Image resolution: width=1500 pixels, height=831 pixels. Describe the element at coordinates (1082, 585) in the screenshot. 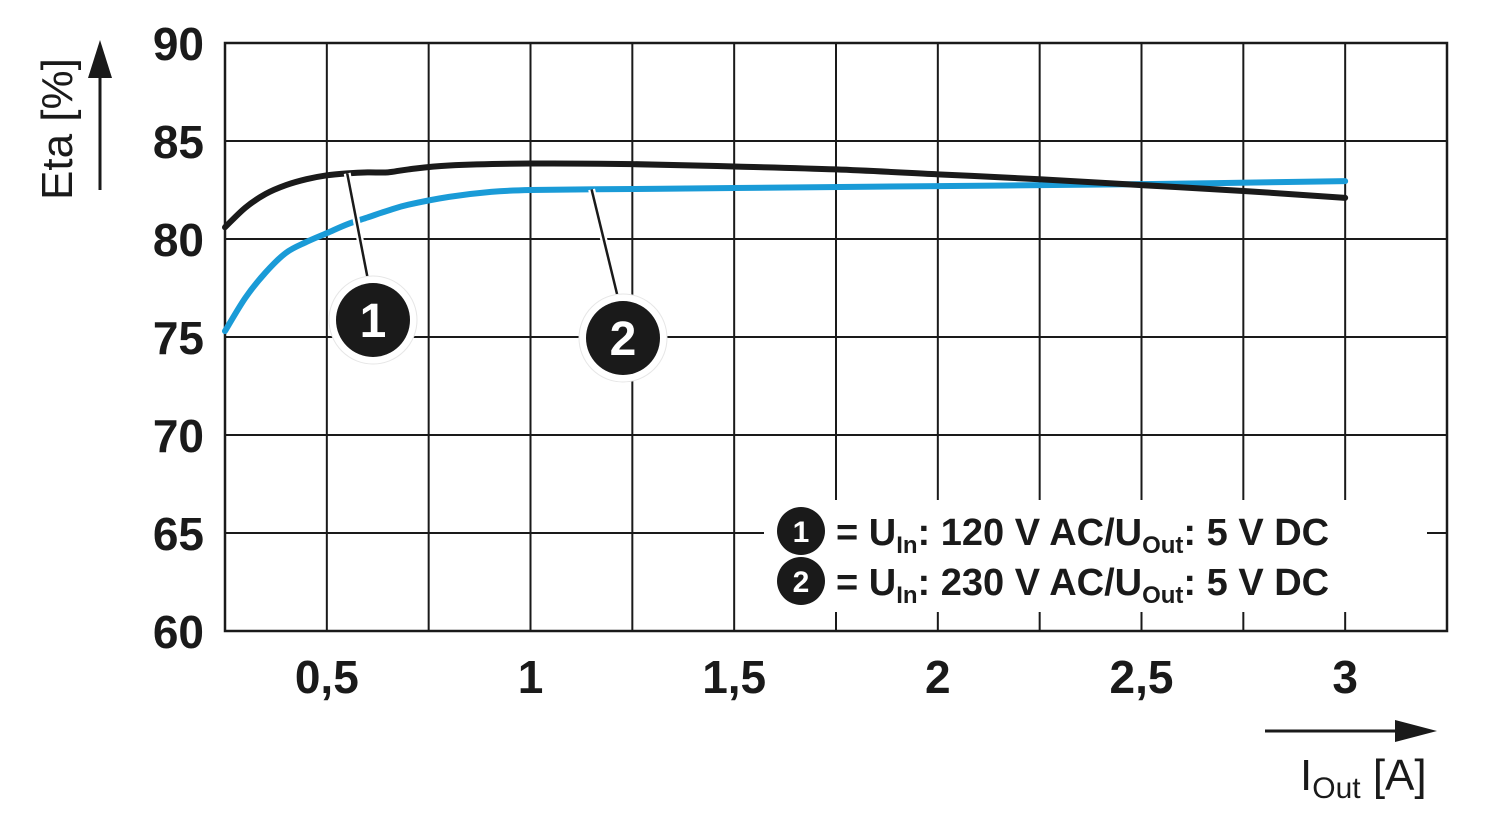

I see `legend-text-2: = UIn: 230 V AC/UOut: 5 V DC` at that location.